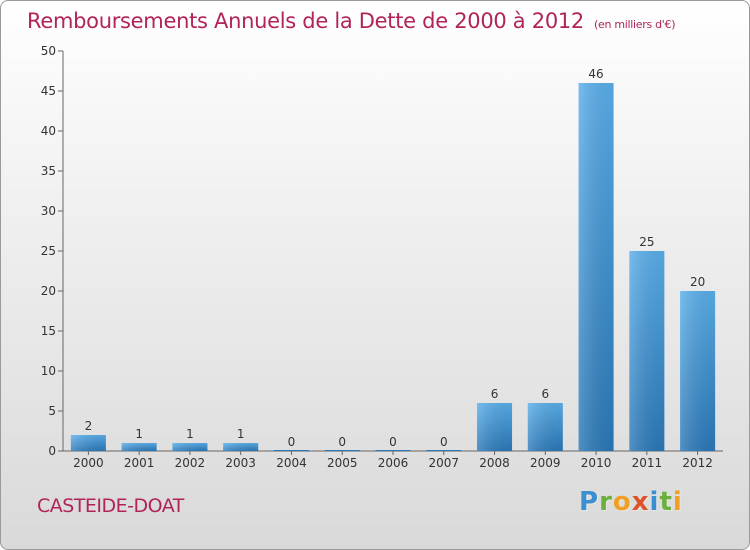 The image size is (750, 550). What do you see at coordinates (595, 74) in the screenshot?
I see `bar-value-label: 46` at bounding box center [595, 74].